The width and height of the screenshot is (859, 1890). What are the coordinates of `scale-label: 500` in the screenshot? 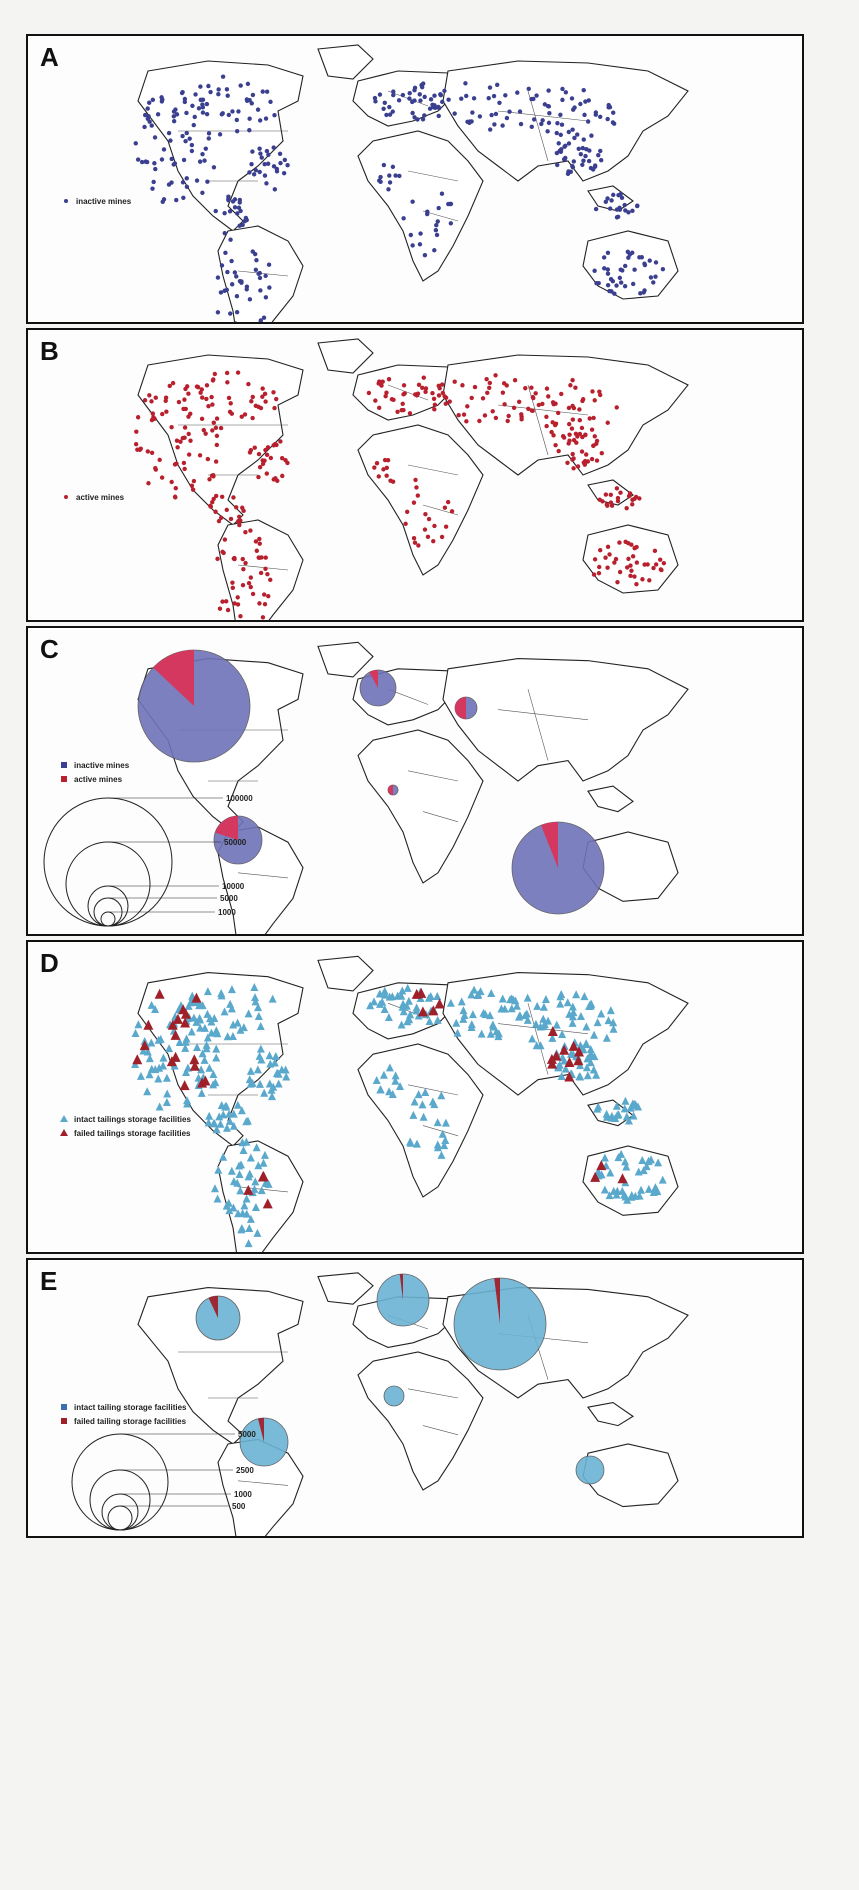 It's located at (239, 1506).